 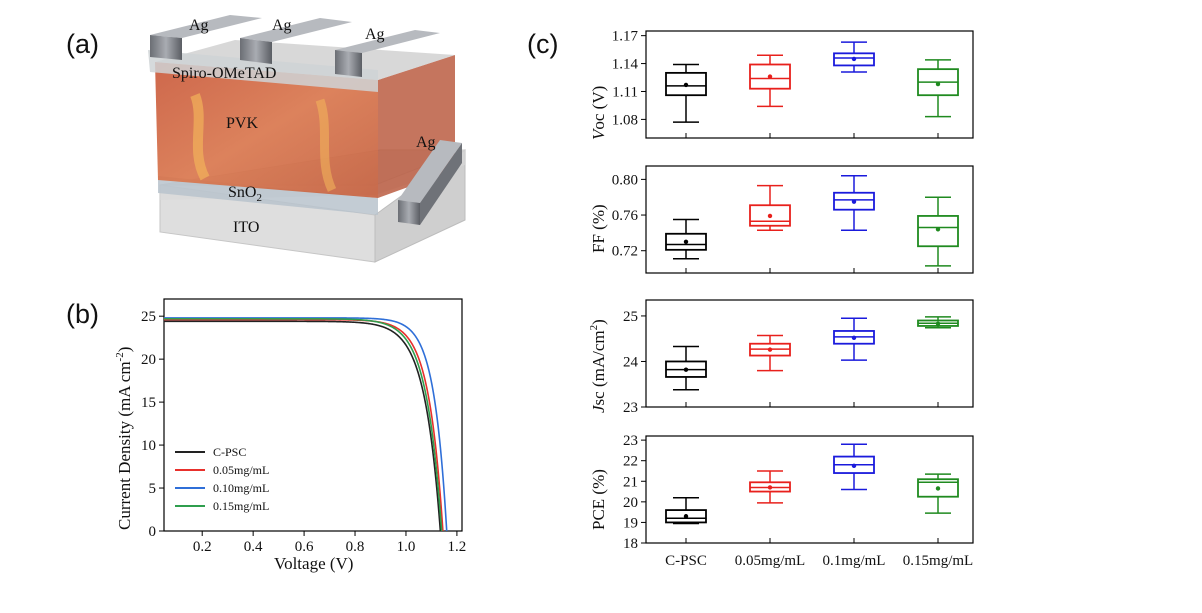 What do you see at coordinates (938, 561) in the screenshot?
I see `box-category-label: 0.15mg/mL` at bounding box center [938, 561].